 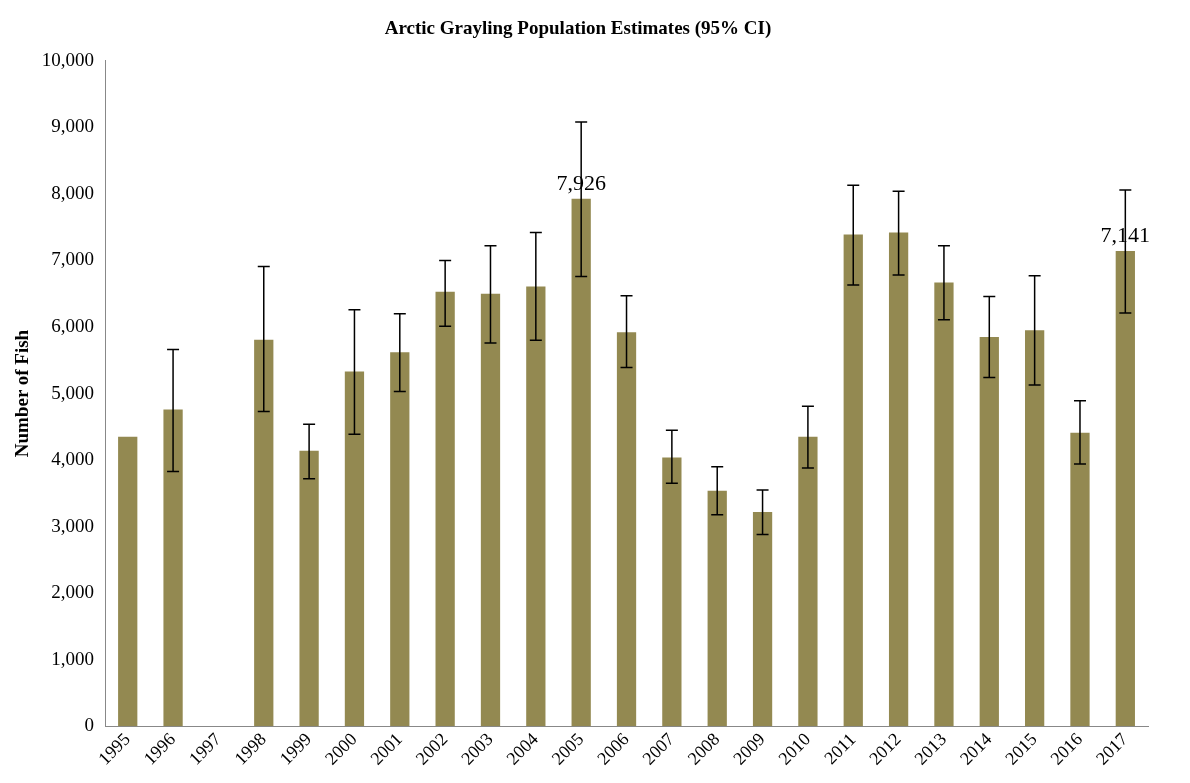 What do you see at coordinates (73, 126) in the screenshot?
I see `y-tick-label: 9,000` at bounding box center [73, 126].